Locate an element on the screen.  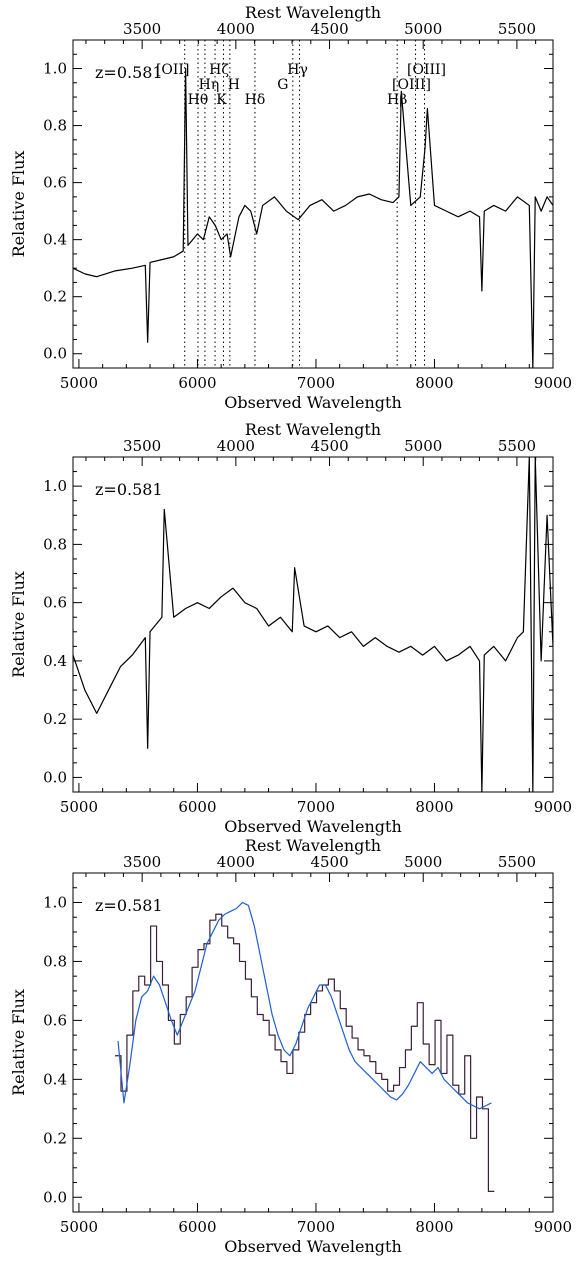
spectral-line-label: Hδ is located at coordinates (255, 100).